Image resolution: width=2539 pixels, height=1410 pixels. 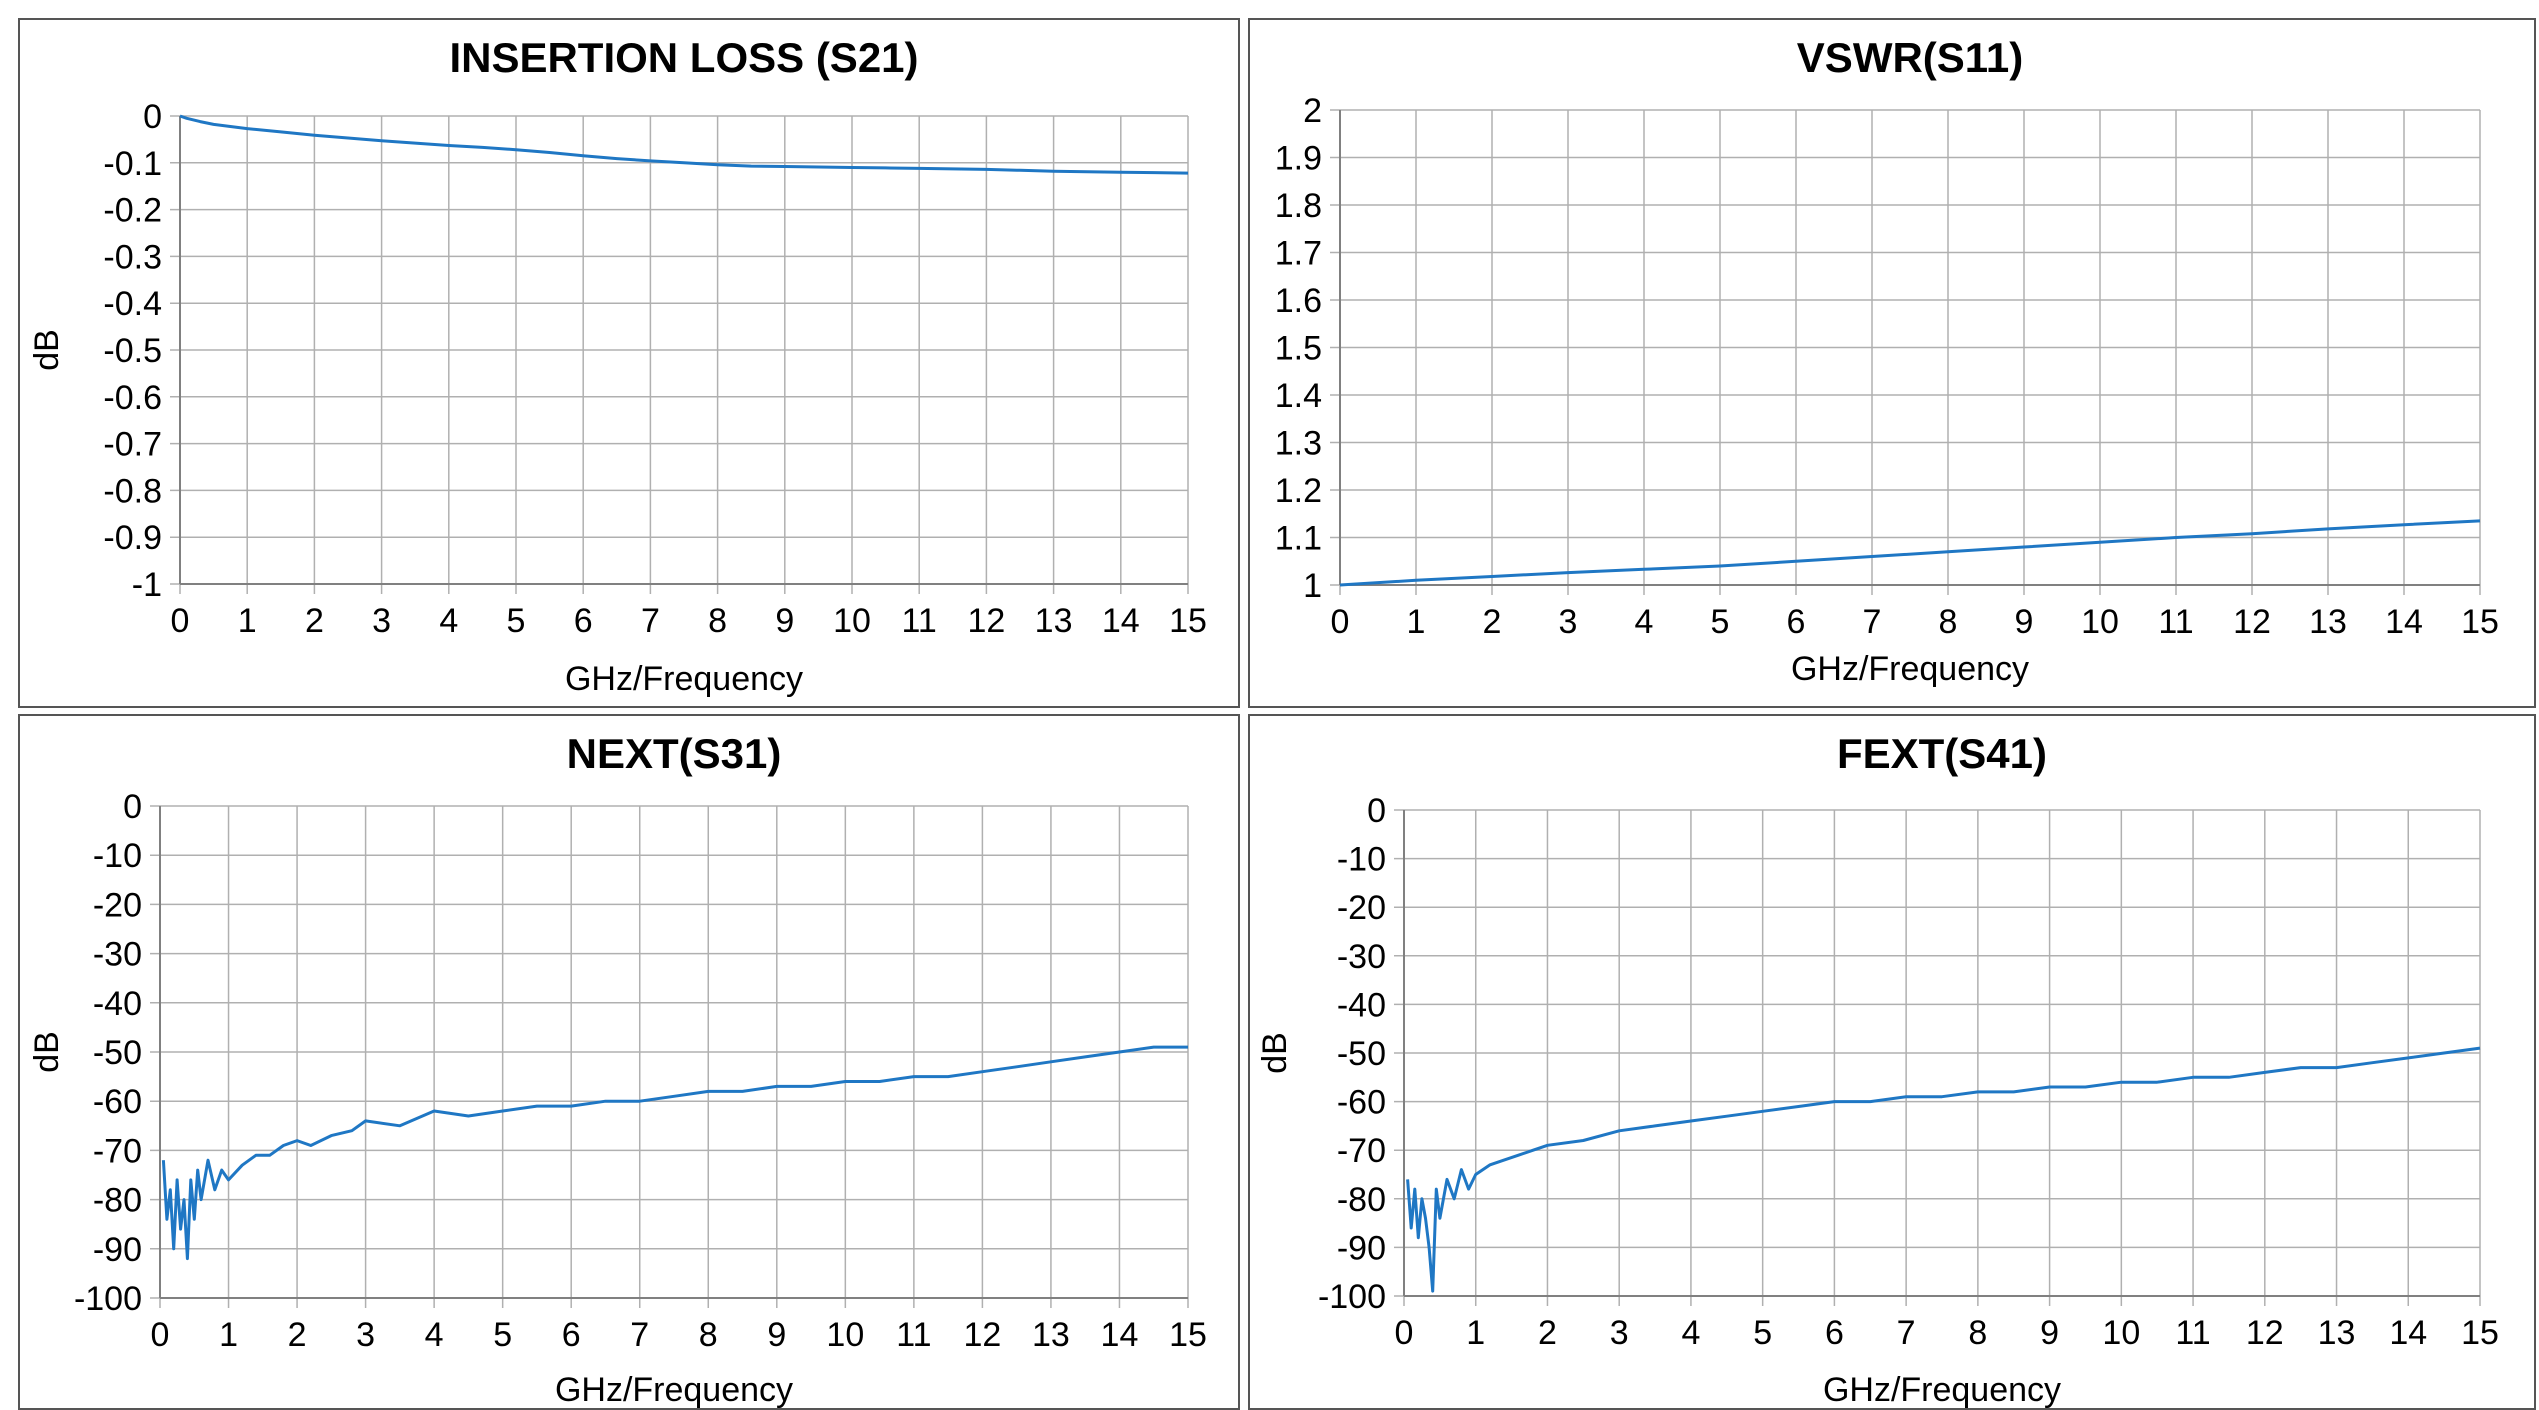 What do you see at coordinates (132, 491) in the screenshot?
I see `y-tick-label: -0.8` at bounding box center [132, 491].